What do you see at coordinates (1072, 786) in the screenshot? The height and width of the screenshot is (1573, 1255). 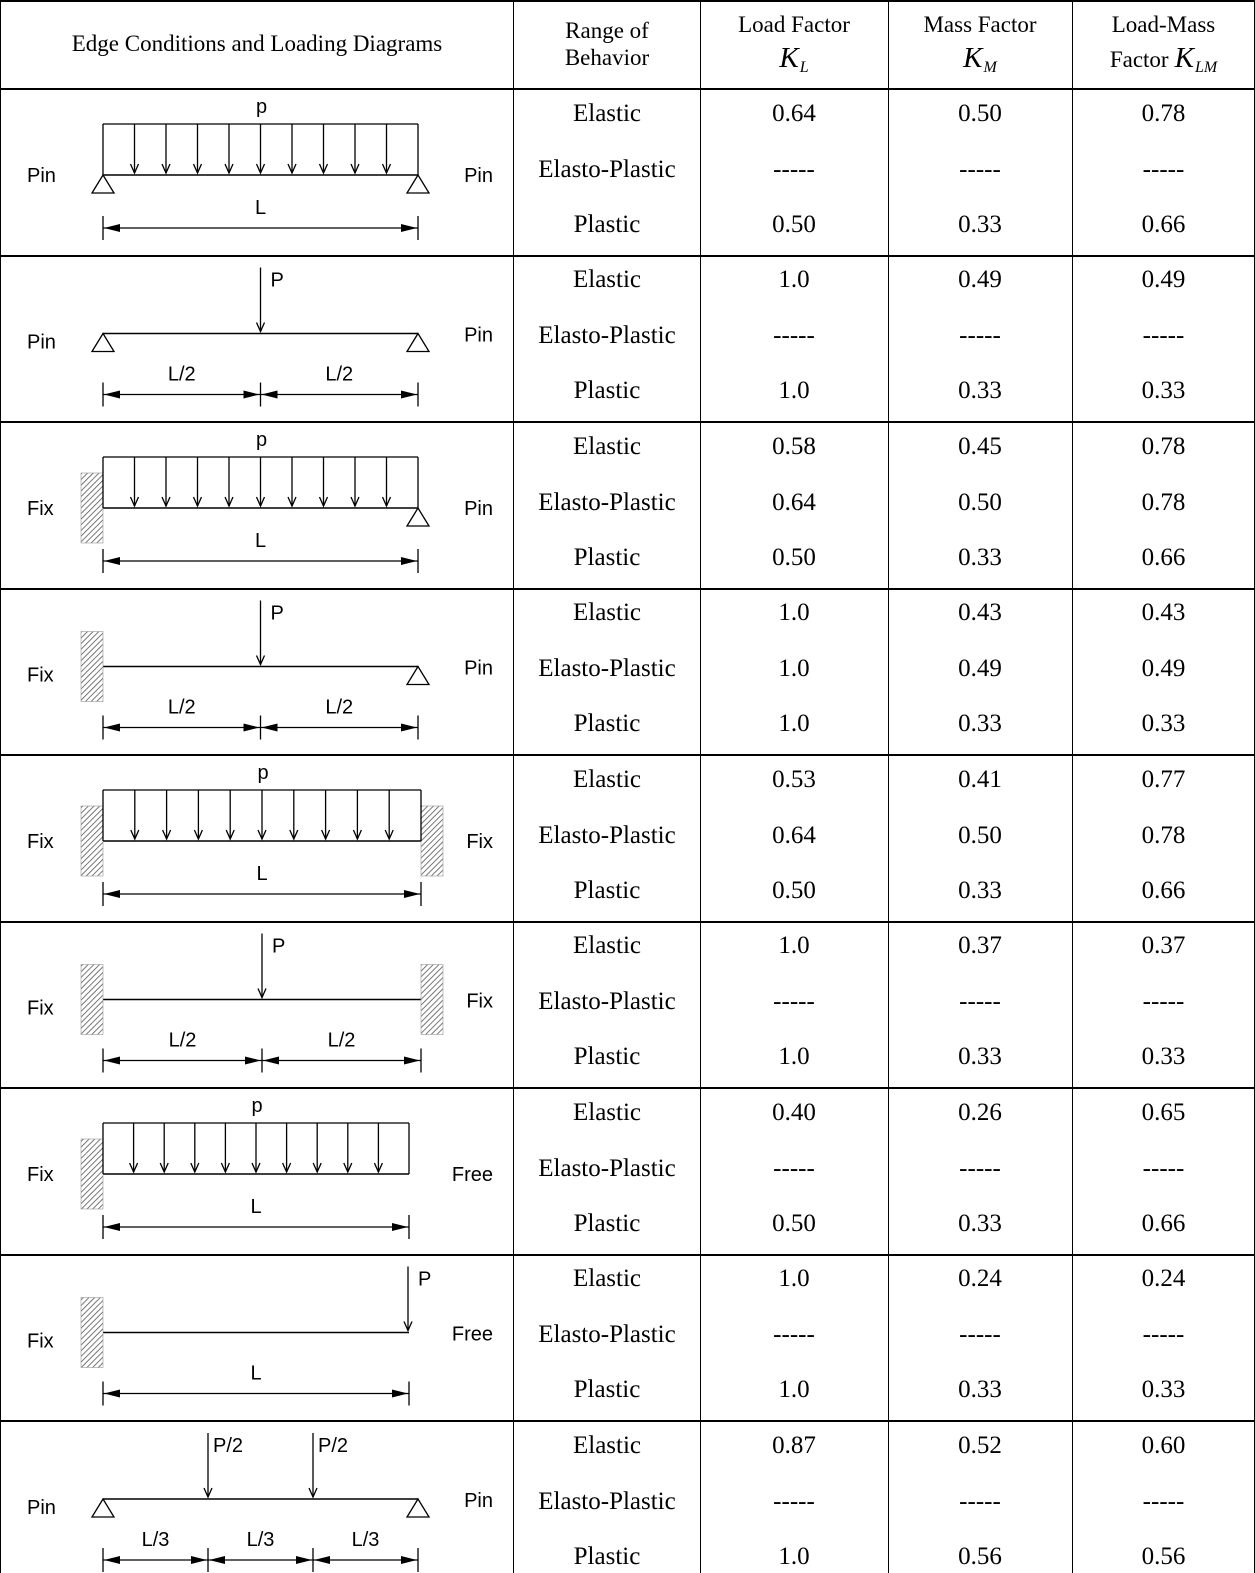 I see `column-divider` at bounding box center [1072, 786].